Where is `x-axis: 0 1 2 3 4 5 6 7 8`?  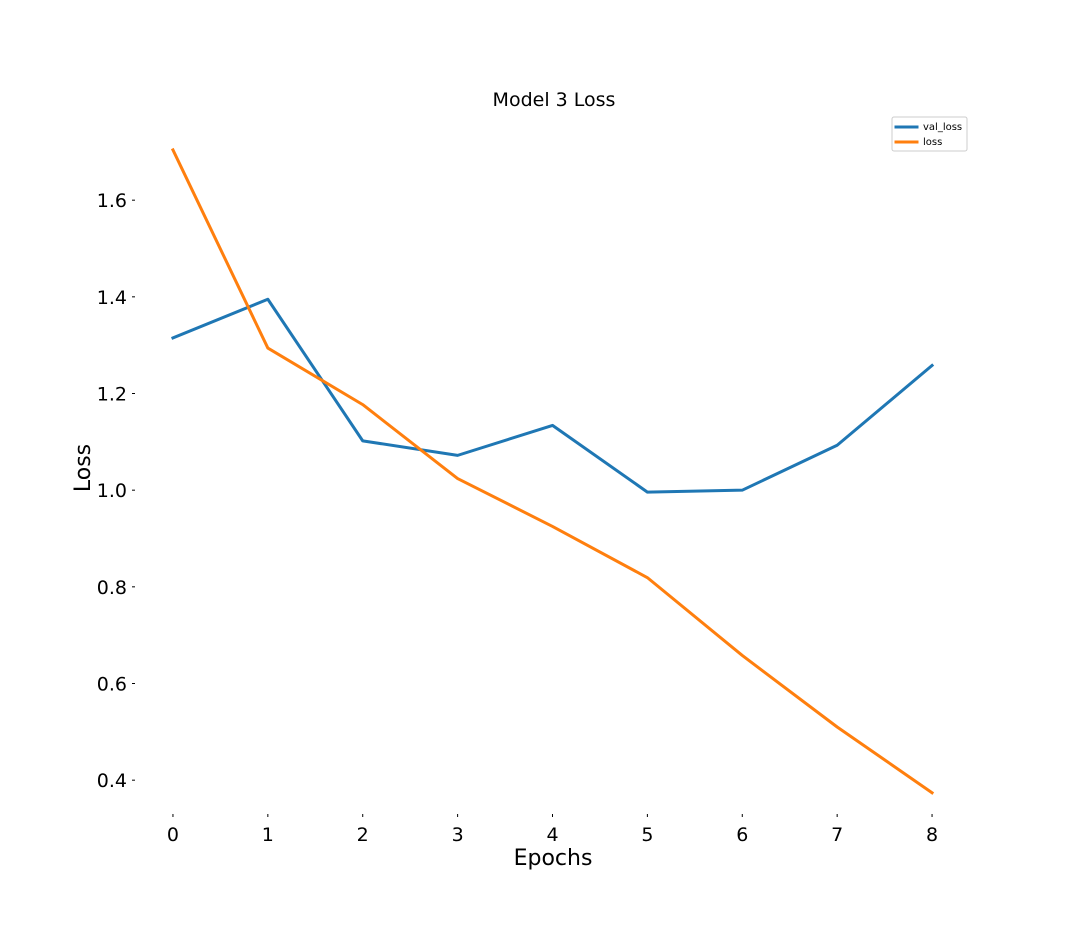 x-axis: 0 1 2 3 4 5 6 7 8 is located at coordinates (552, 830).